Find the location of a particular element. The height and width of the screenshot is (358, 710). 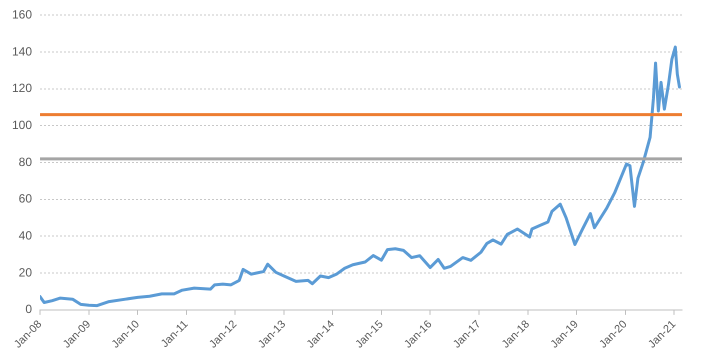

y-tick-label: 120 is located at coordinates (22, 88).